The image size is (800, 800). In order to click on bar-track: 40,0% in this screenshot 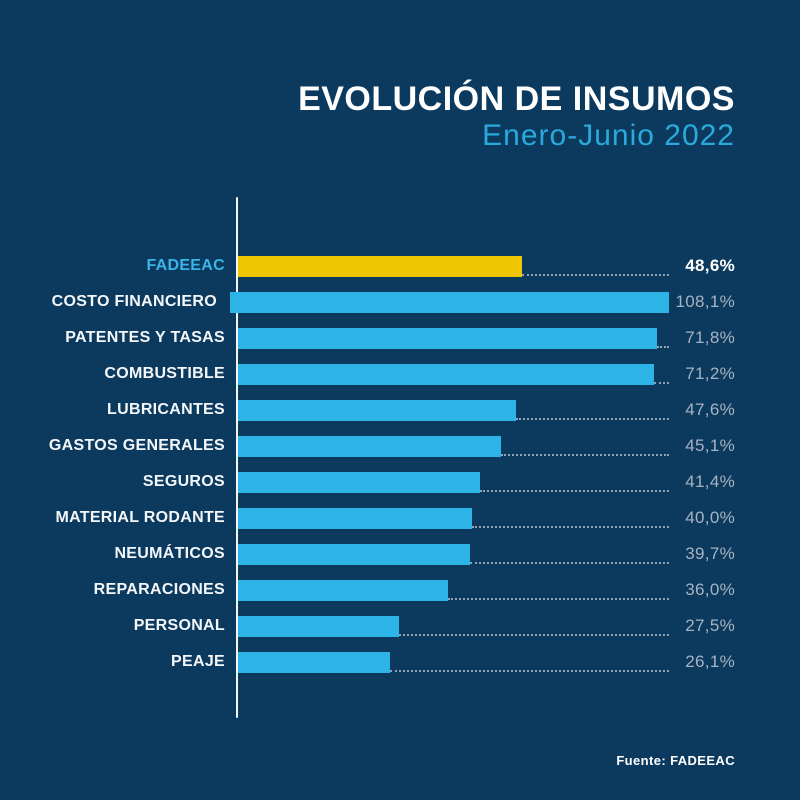, I will do `click(486, 518)`.